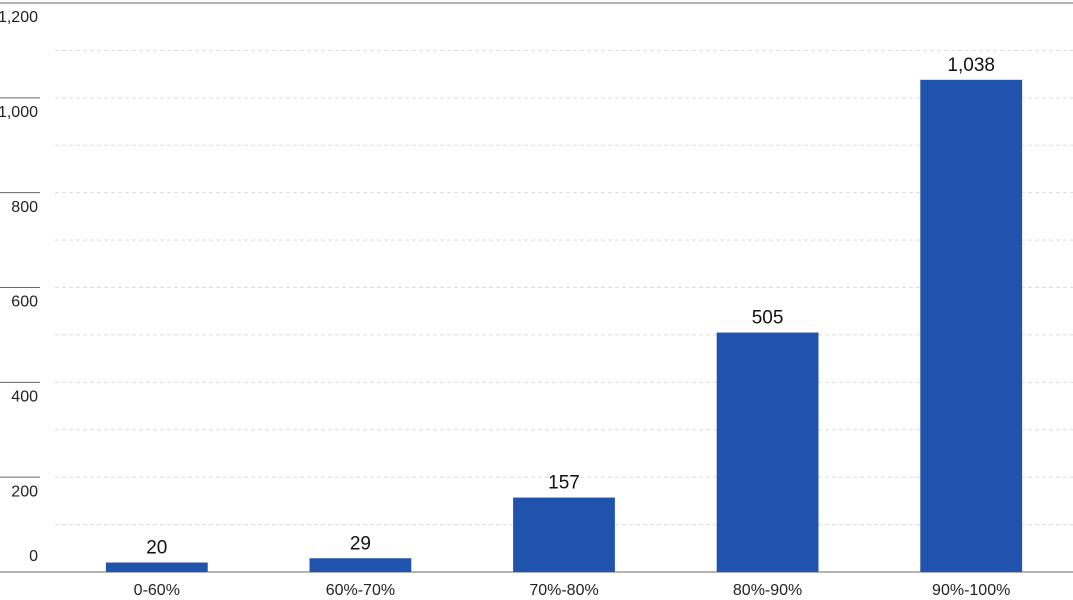 The image size is (1073, 600). I want to click on y-tick-label: 0, so click(33, 556).